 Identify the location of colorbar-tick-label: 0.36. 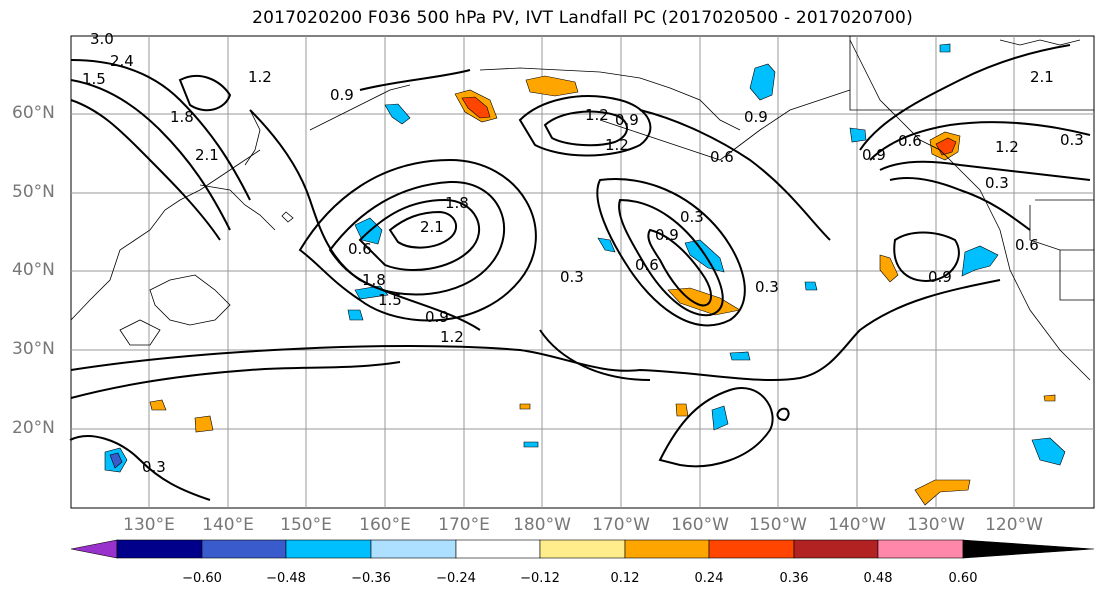
(794, 578).